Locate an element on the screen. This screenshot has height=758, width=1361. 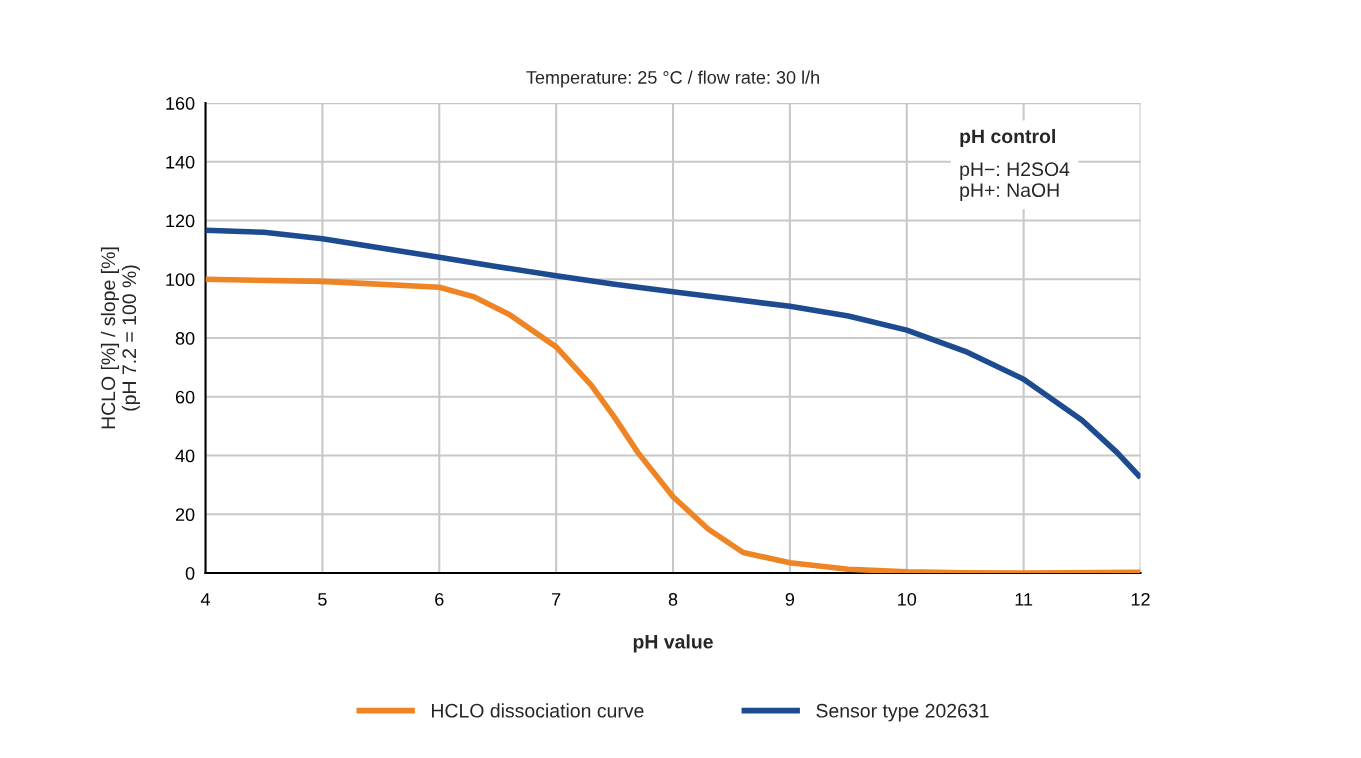
x-tick-label: 6 is located at coordinates (439, 599).